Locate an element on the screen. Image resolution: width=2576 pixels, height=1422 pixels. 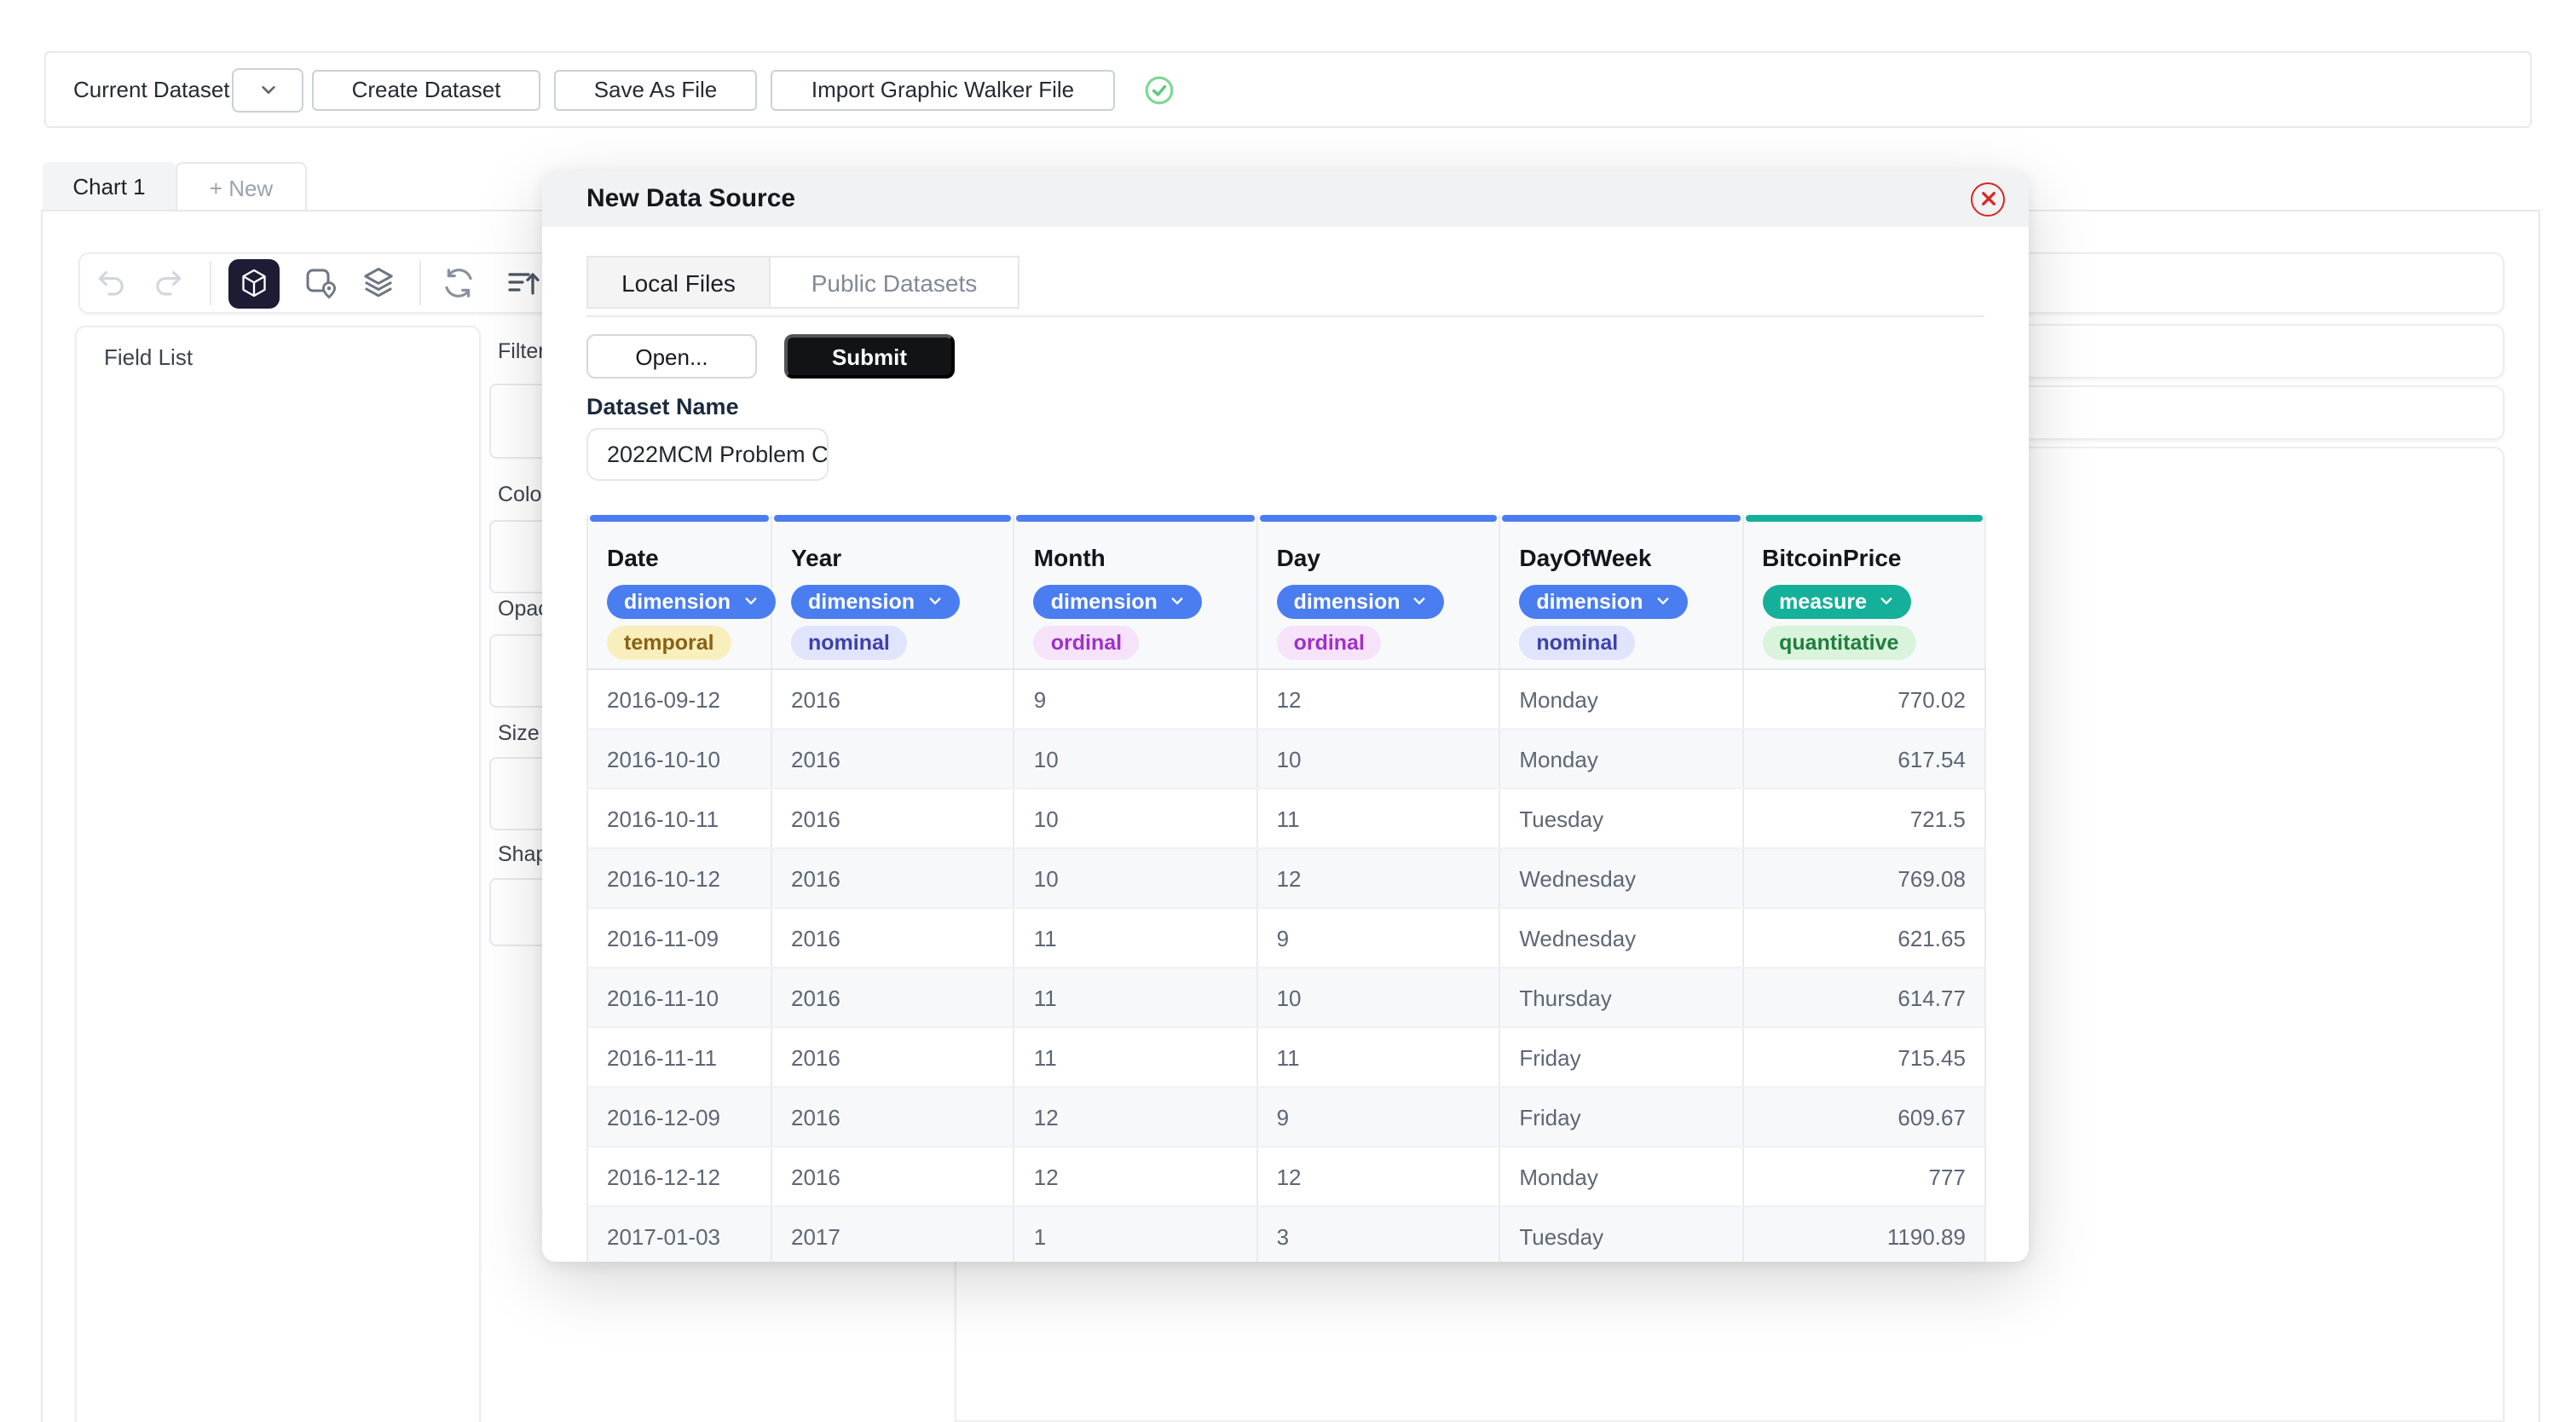
table-row: 2016-11-10 2016 11 10 Thursday 614.77 is located at coordinates (1286, 998).